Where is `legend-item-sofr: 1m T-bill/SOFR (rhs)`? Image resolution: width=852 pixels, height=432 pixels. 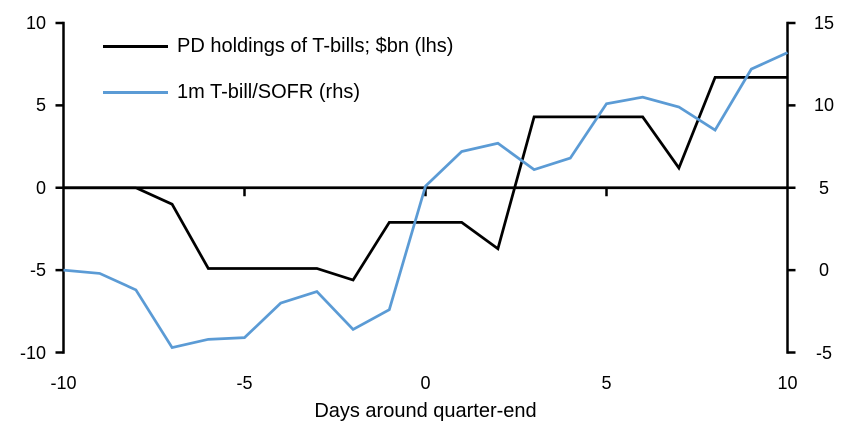
legend-item-sofr: 1m T-bill/SOFR (rhs) is located at coordinates (231, 92).